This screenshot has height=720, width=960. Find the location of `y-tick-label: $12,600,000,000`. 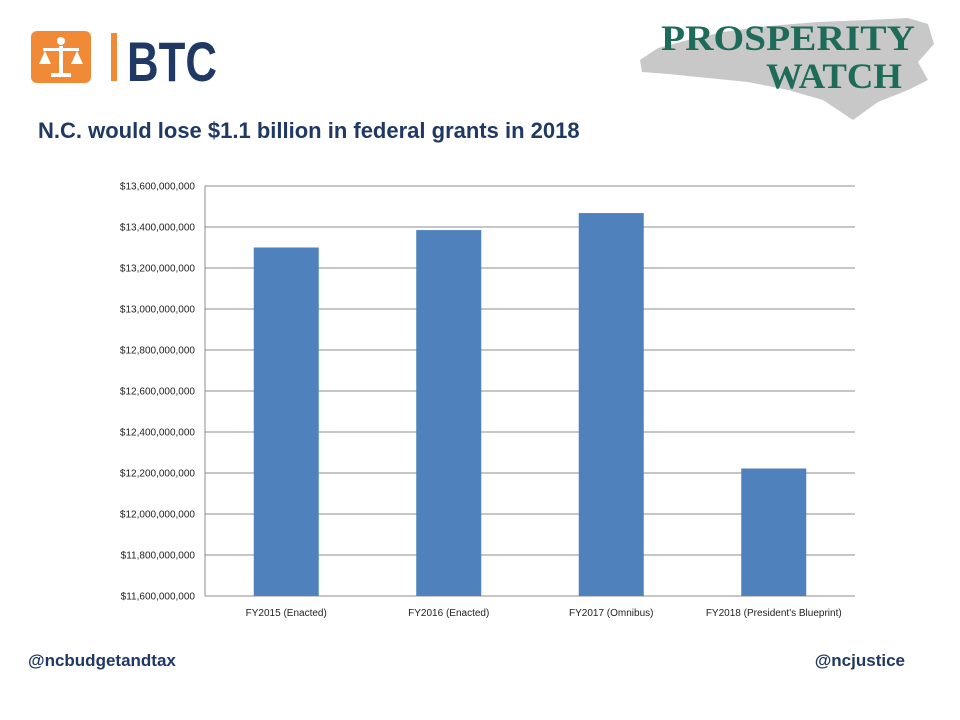

y-tick-label: $12,600,000,000 is located at coordinates (158, 392).